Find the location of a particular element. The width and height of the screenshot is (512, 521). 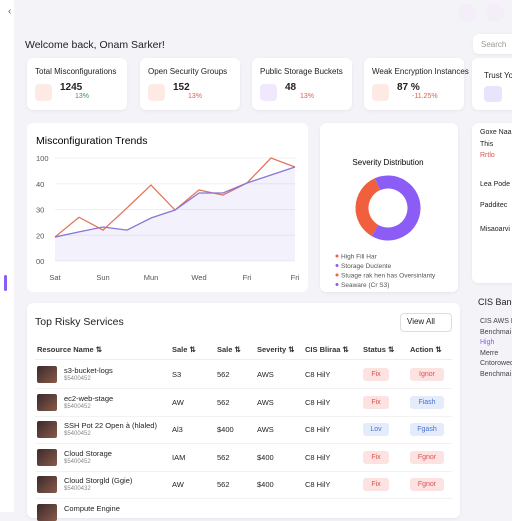

column-header: Action ⇅ is located at coordinates (426, 349).